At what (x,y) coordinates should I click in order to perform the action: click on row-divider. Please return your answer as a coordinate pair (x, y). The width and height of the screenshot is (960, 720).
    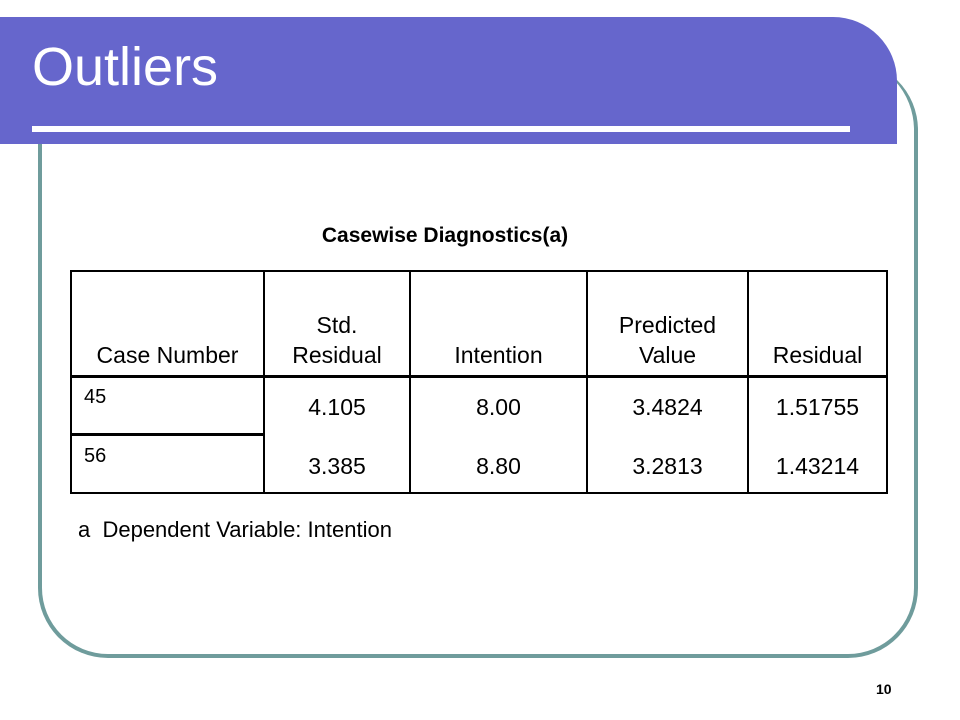
    Looking at the image, I should click on (167, 434).